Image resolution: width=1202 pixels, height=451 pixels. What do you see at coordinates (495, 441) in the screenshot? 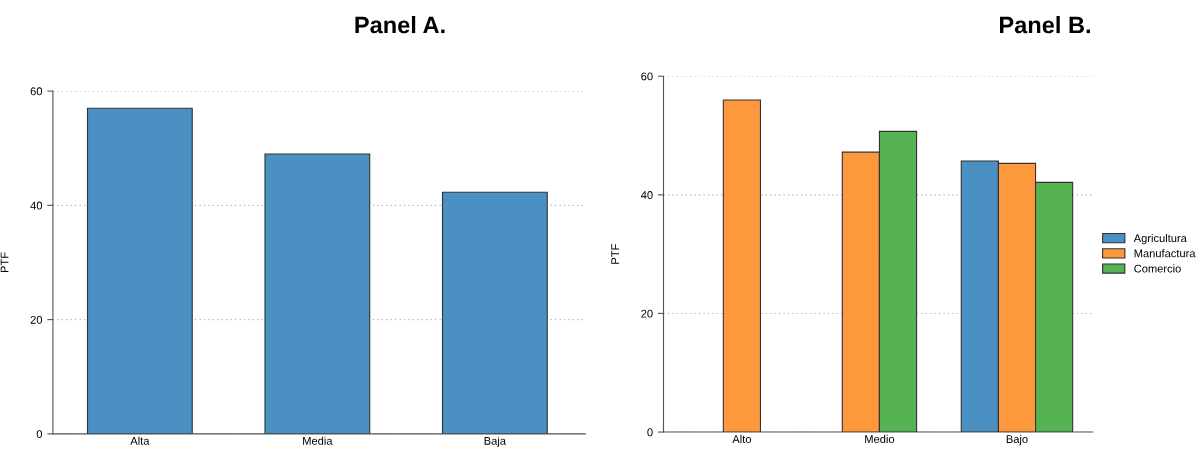
I see `x-tick-label: Baja` at bounding box center [495, 441].